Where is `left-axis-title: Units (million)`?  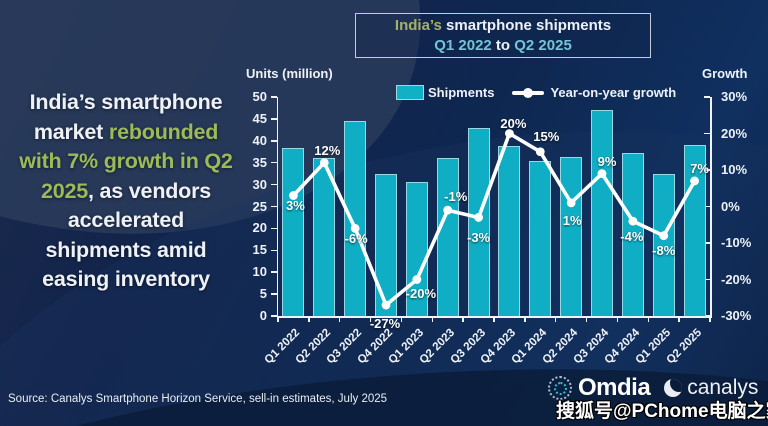
left-axis-title: Units (million) is located at coordinates (289, 73).